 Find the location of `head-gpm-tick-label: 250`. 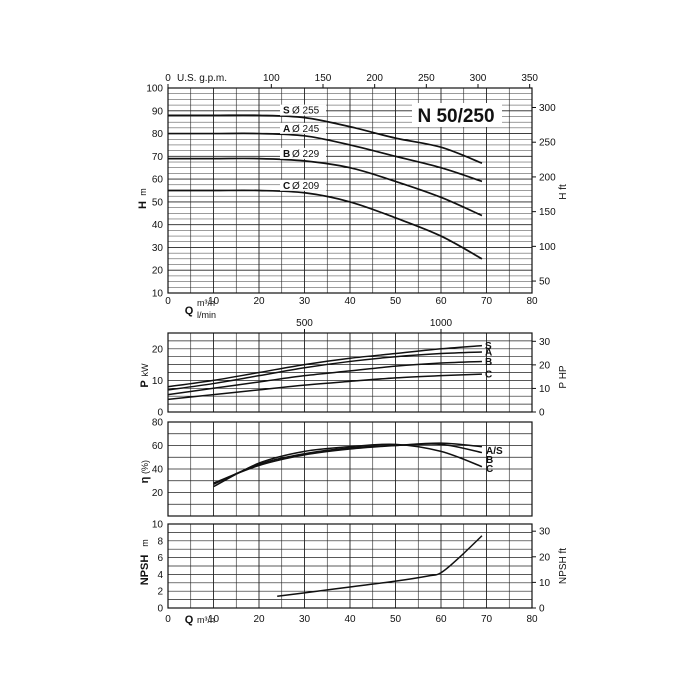

head-gpm-tick-label: 250 is located at coordinates (426, 78).